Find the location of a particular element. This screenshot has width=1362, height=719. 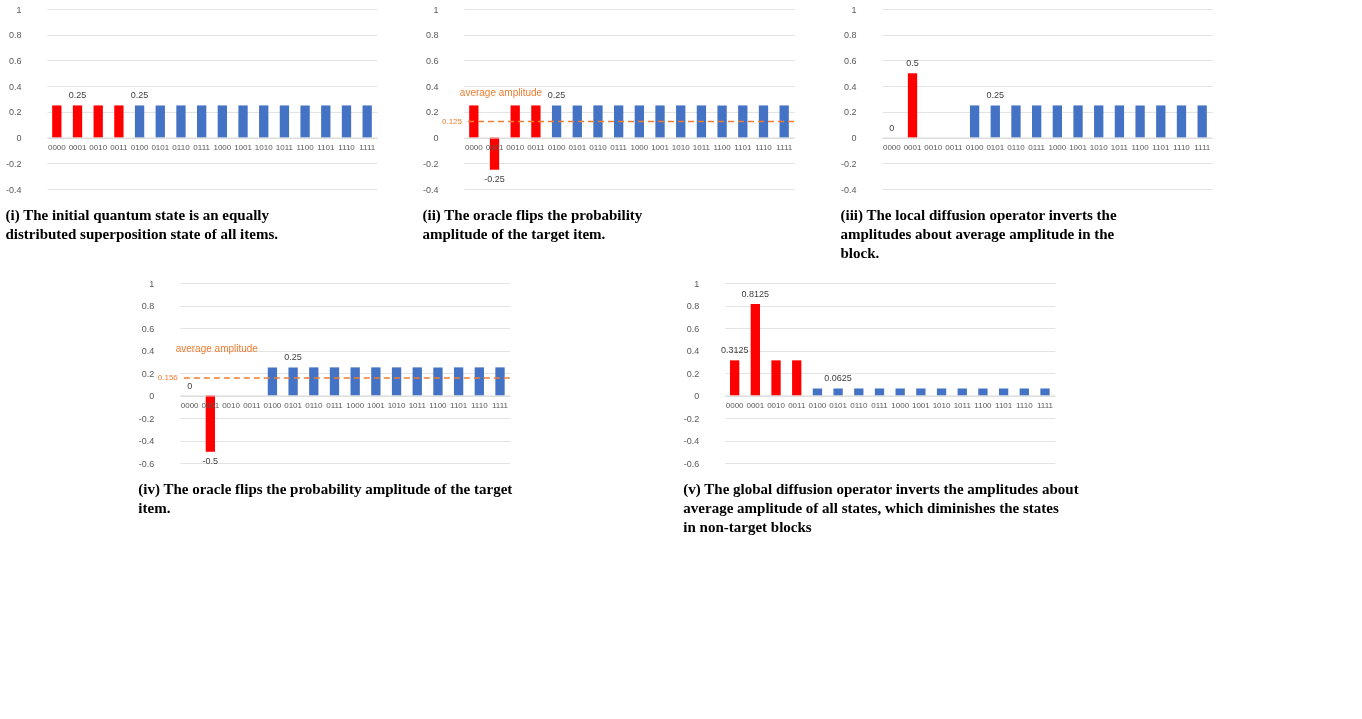

x-tick-label: 0110 is located at coordinates (859, 405).